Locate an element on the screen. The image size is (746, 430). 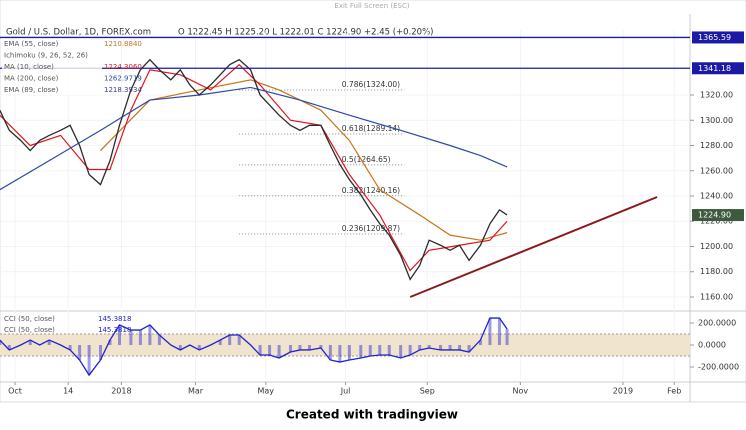
y-tick-label: 1320.00 is located at coordinates (716, 95).